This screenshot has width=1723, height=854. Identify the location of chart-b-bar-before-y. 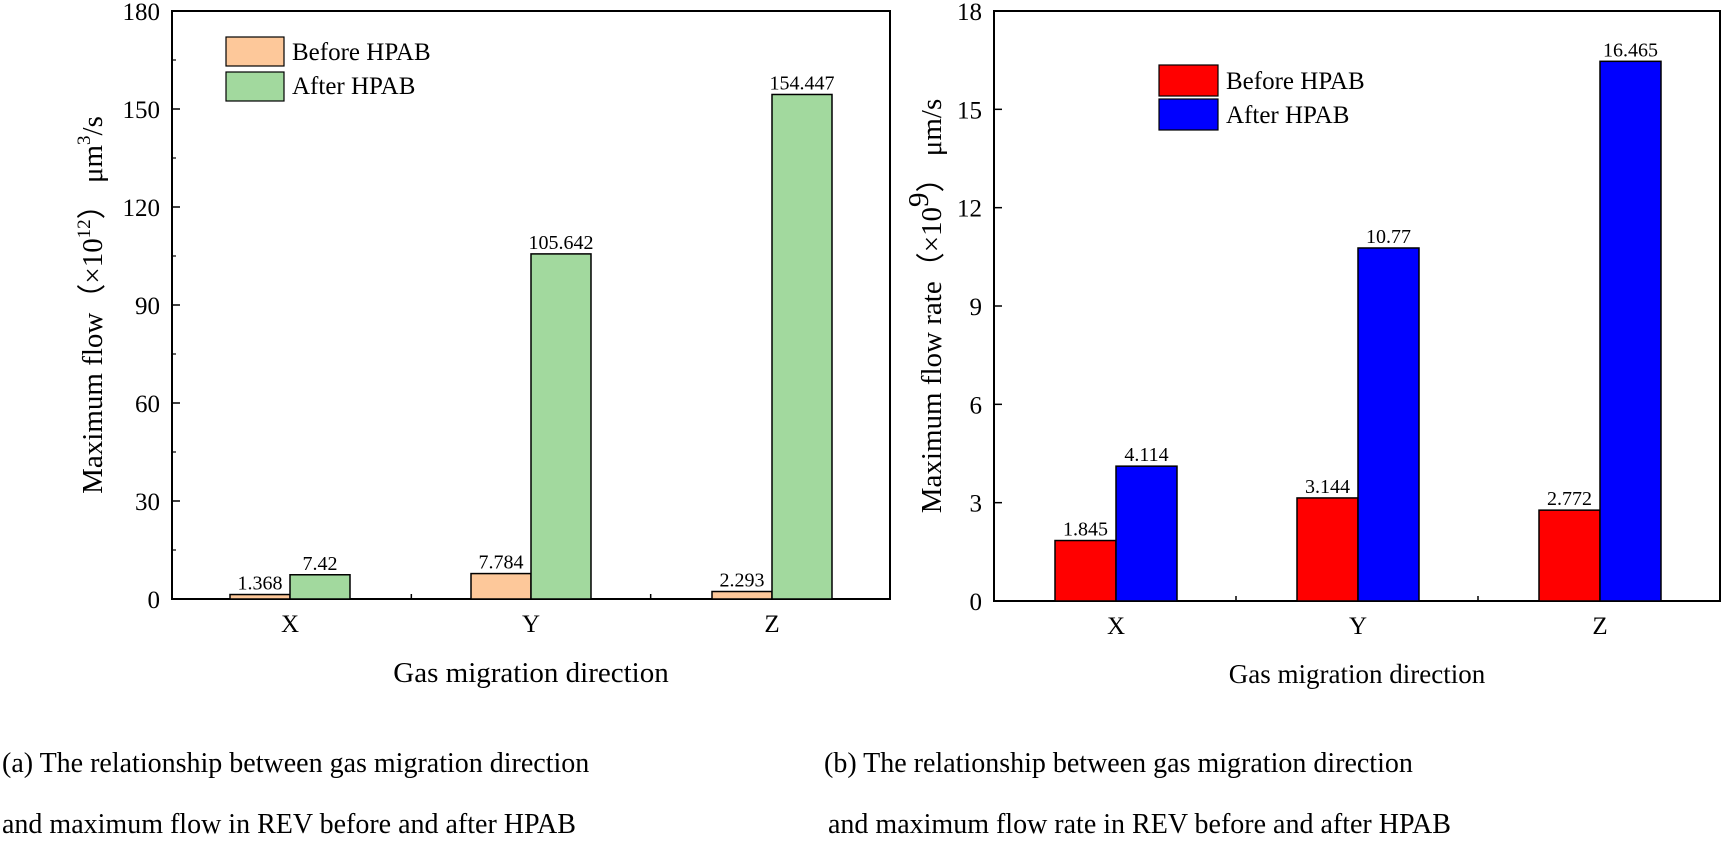
(1327, 549).